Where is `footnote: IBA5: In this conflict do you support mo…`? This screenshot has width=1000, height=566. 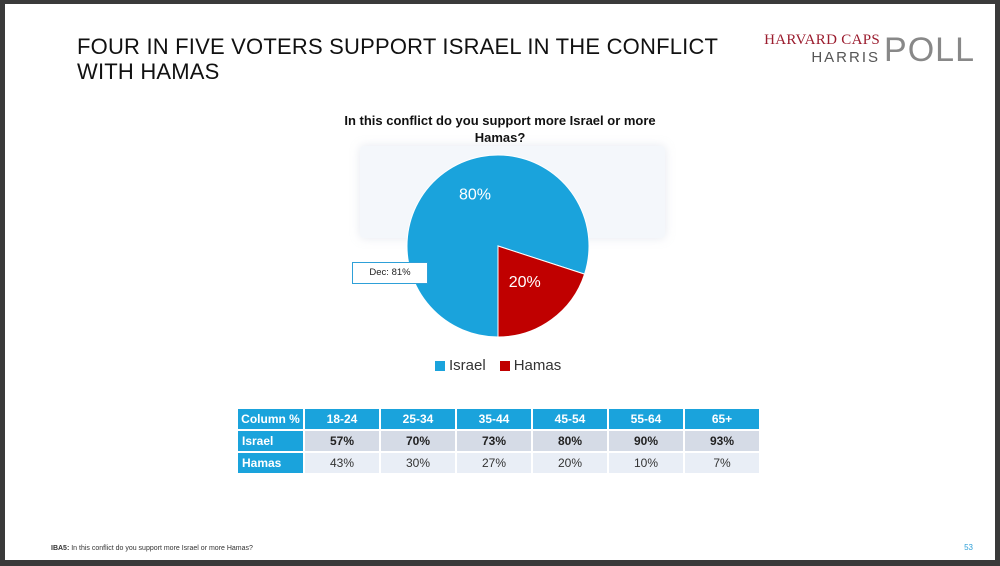
footnote: IBA5: In this conflict do you support mo… is located at coordinates (152, 548).